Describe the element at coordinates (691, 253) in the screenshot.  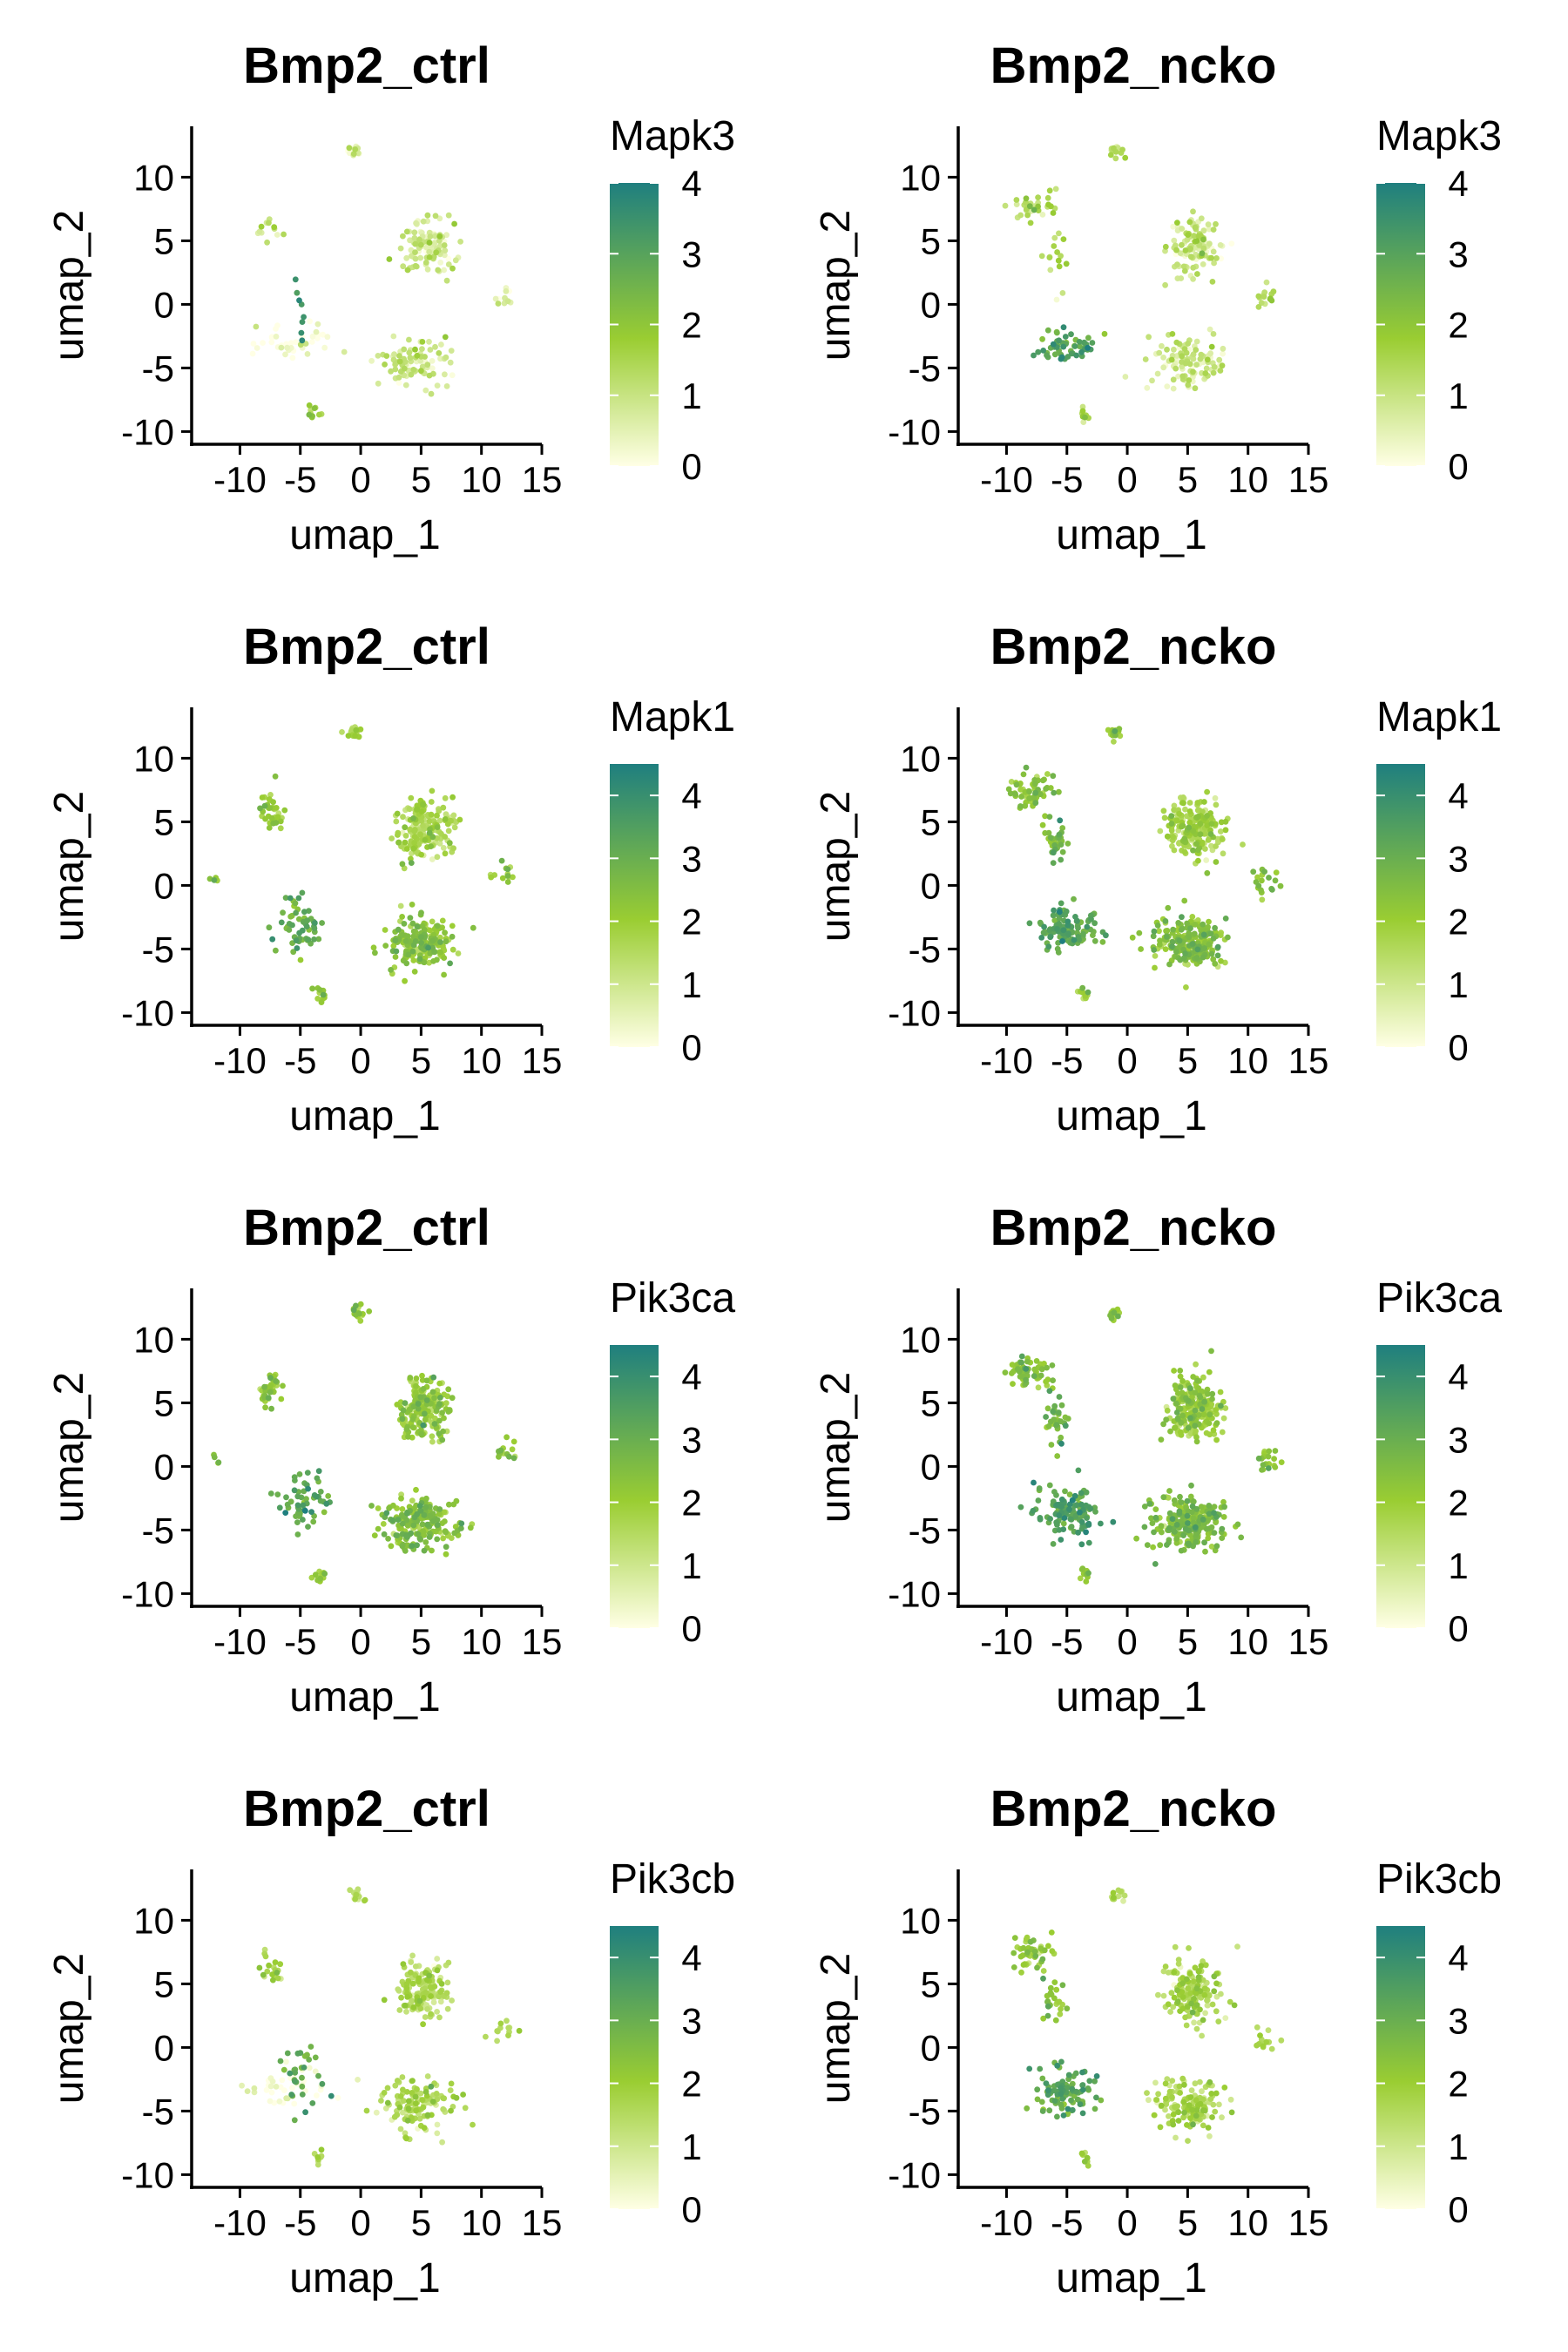
I see `legend-tick-label: 3` at that location.